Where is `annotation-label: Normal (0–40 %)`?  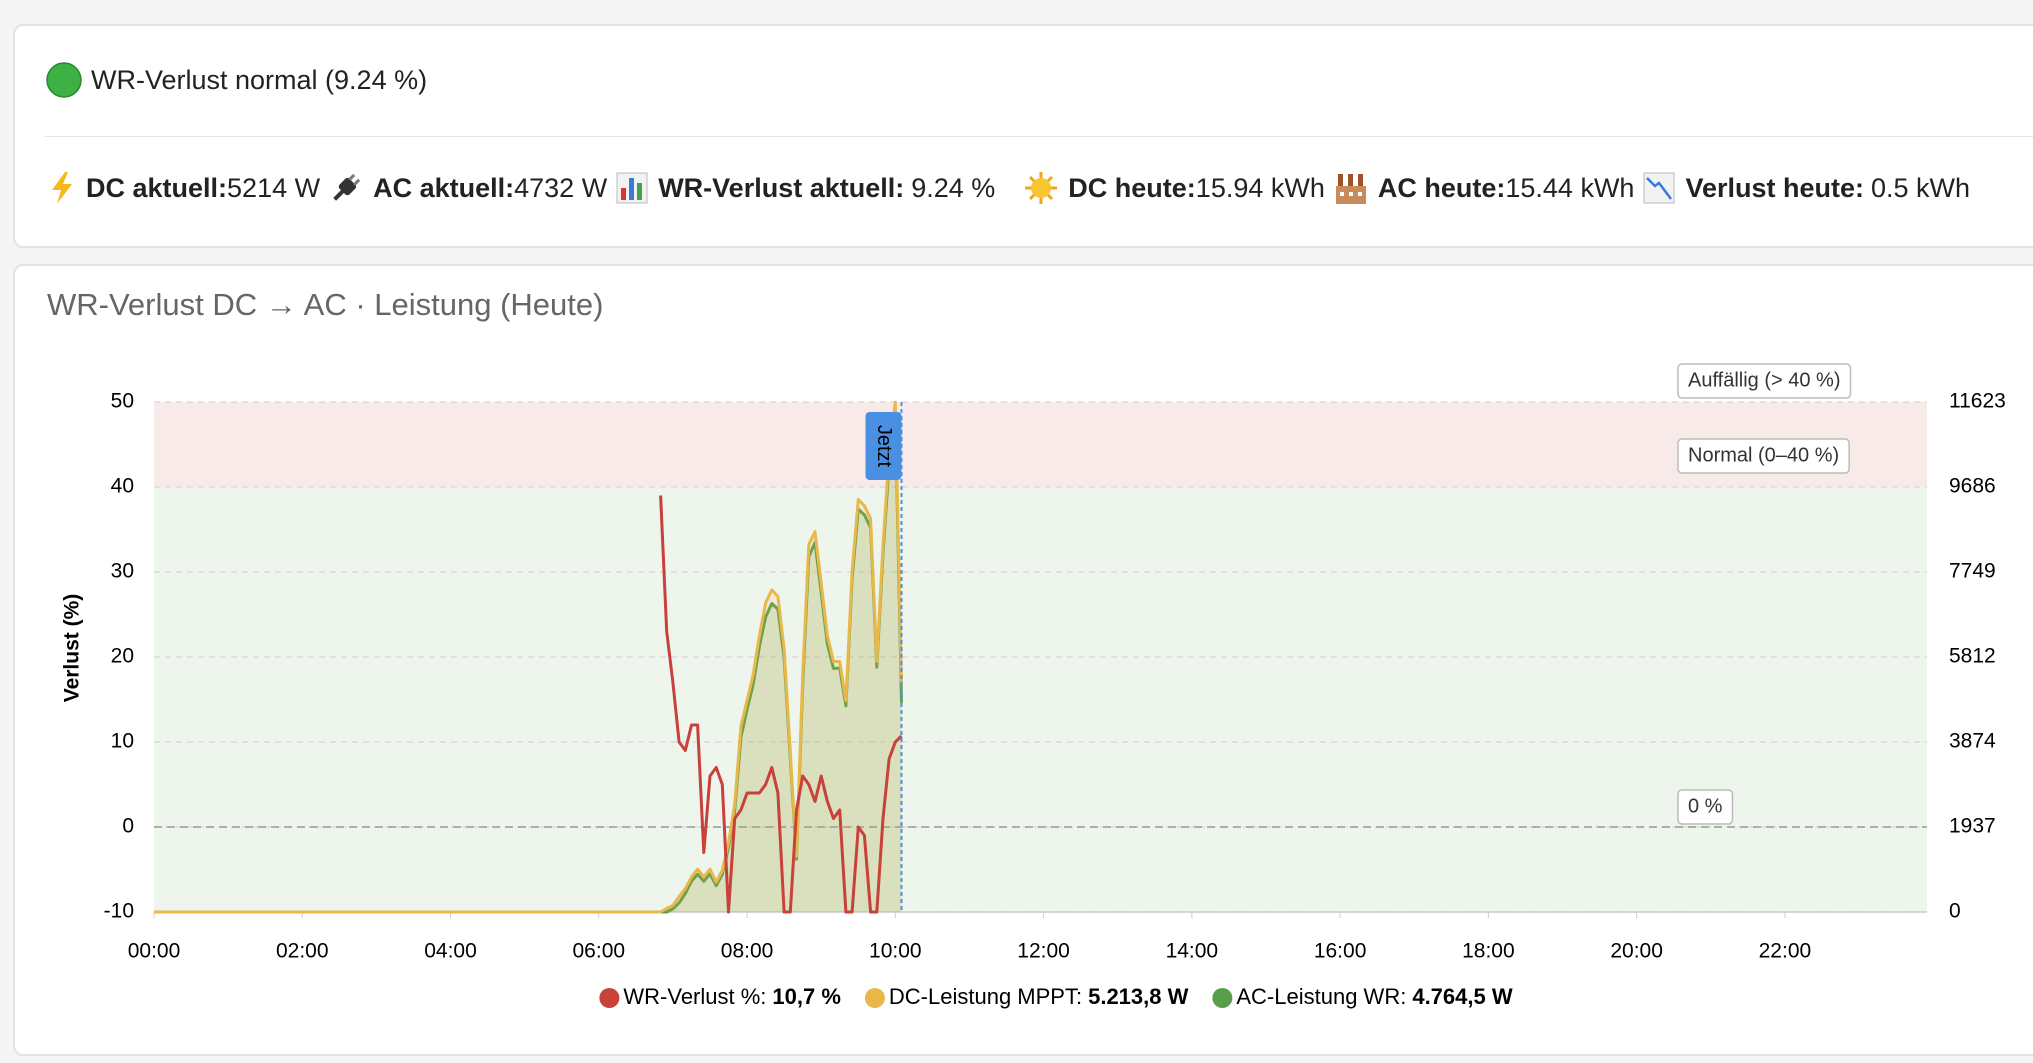 annotation-label: Normal (0–40 %) is located at coordinates (1763, 455).